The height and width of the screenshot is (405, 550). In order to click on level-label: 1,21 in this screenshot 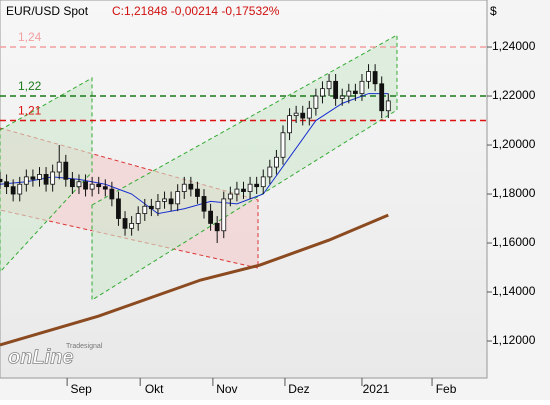, I will do `click(30, 111)`.